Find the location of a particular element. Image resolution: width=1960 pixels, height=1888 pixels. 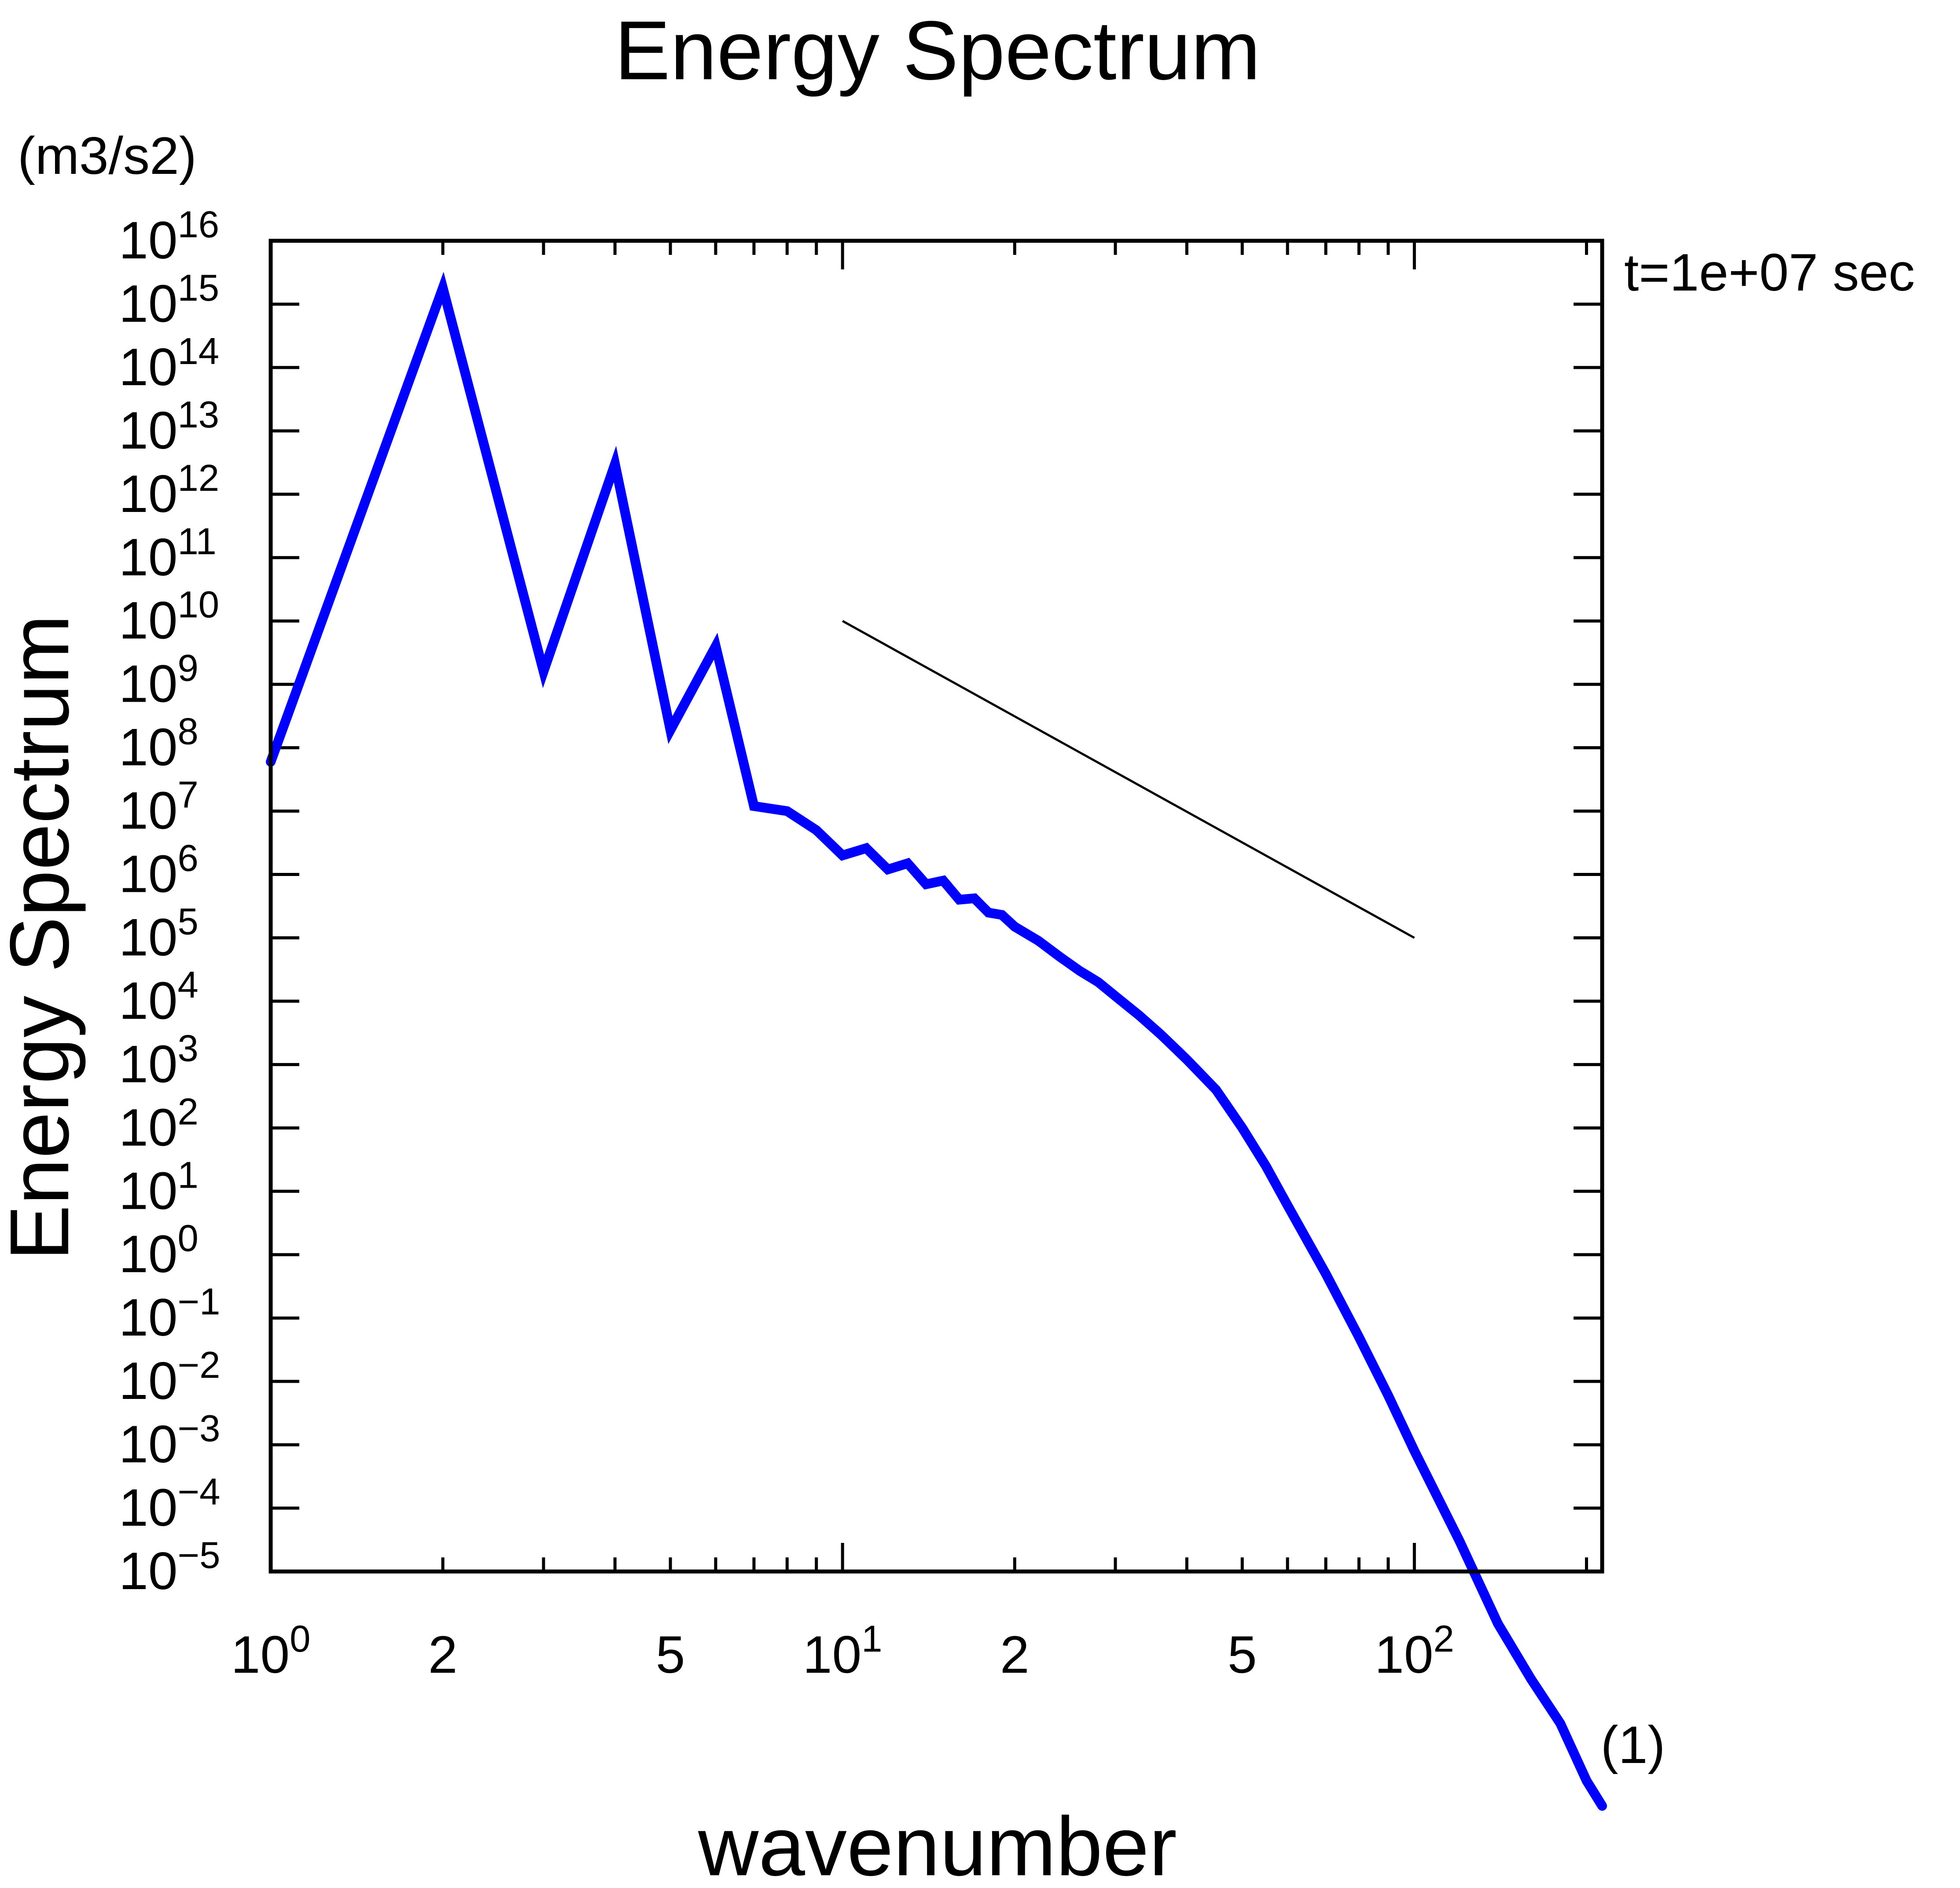

y-tick-label: 10³ is located at coordinates (159, 1060).